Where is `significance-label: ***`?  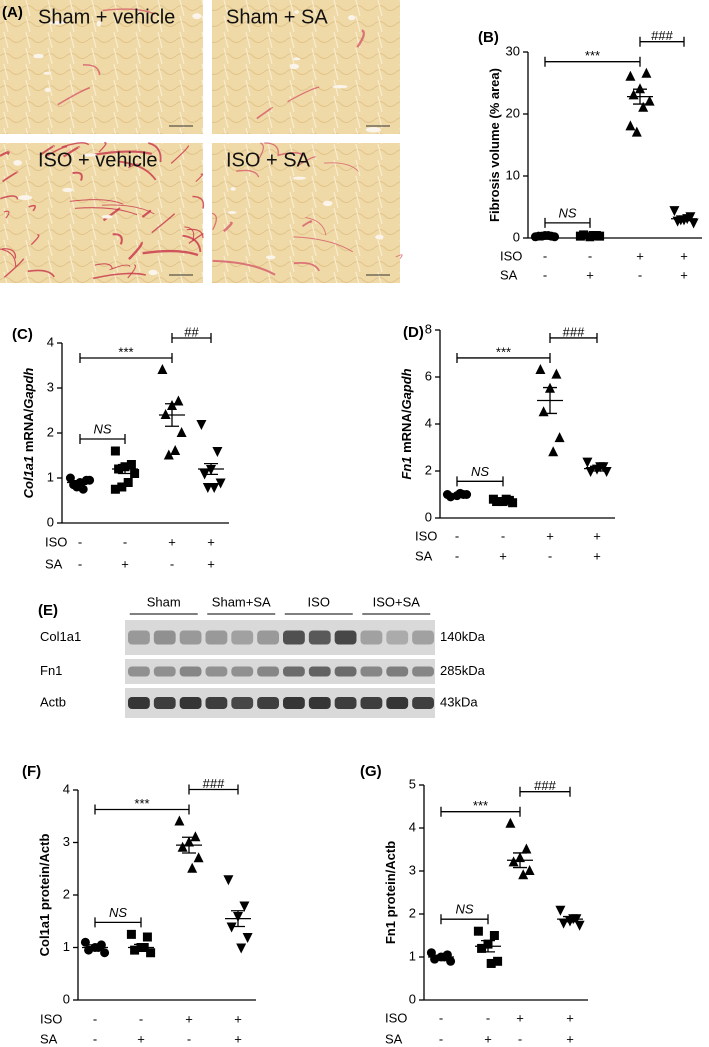
significance-label: *** is located at coordinates (503, 351).